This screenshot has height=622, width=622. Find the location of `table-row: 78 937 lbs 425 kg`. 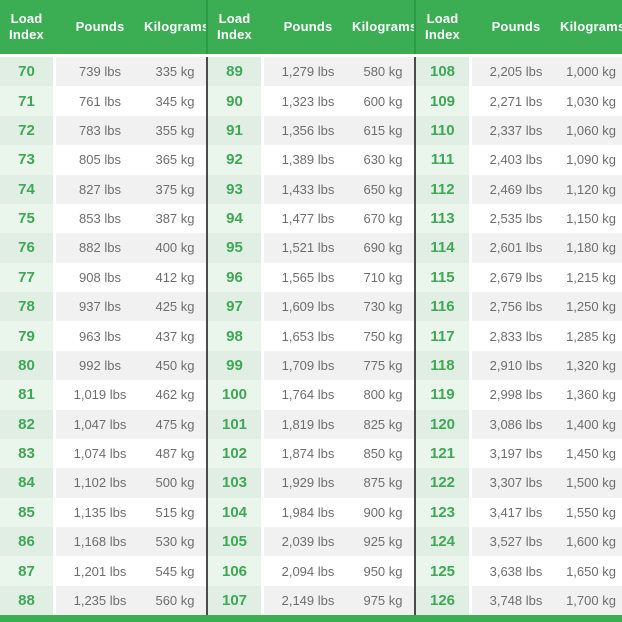

table-row: 78 937 lbs 425 kg is located at coordinates (103, 307).